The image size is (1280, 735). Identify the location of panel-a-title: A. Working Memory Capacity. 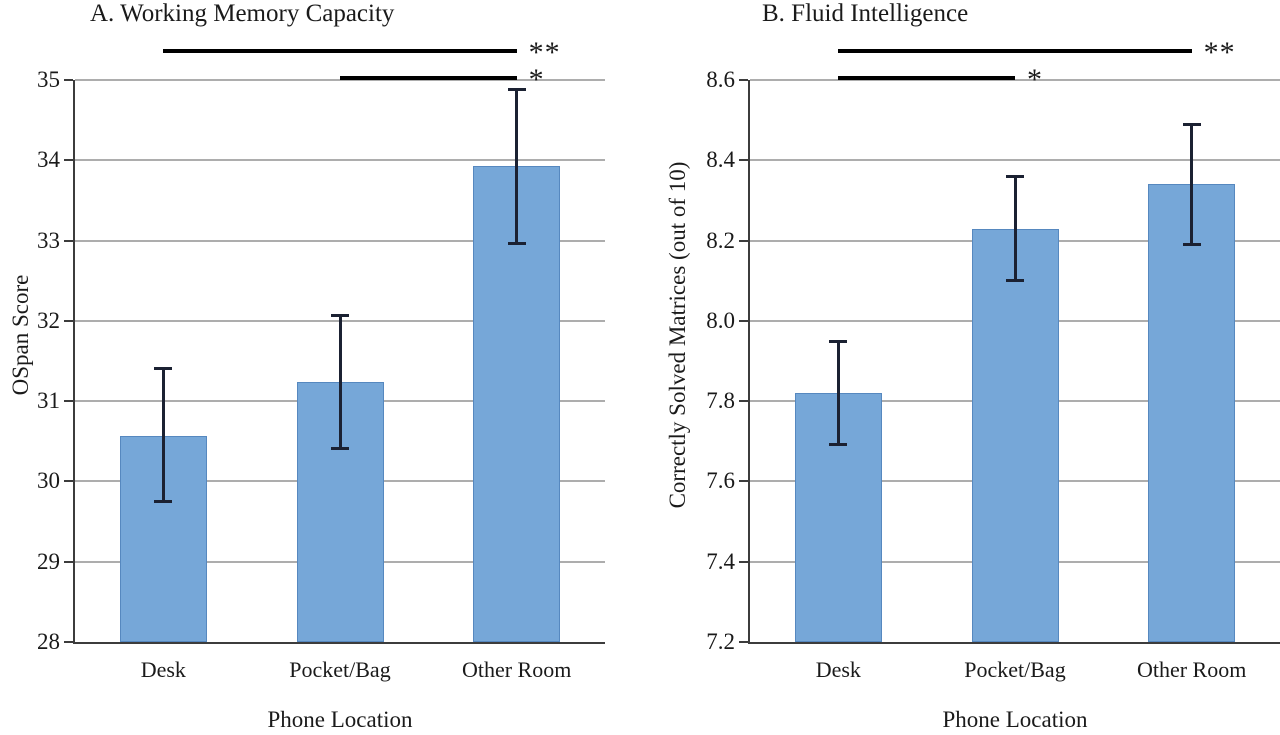
(242, 13).